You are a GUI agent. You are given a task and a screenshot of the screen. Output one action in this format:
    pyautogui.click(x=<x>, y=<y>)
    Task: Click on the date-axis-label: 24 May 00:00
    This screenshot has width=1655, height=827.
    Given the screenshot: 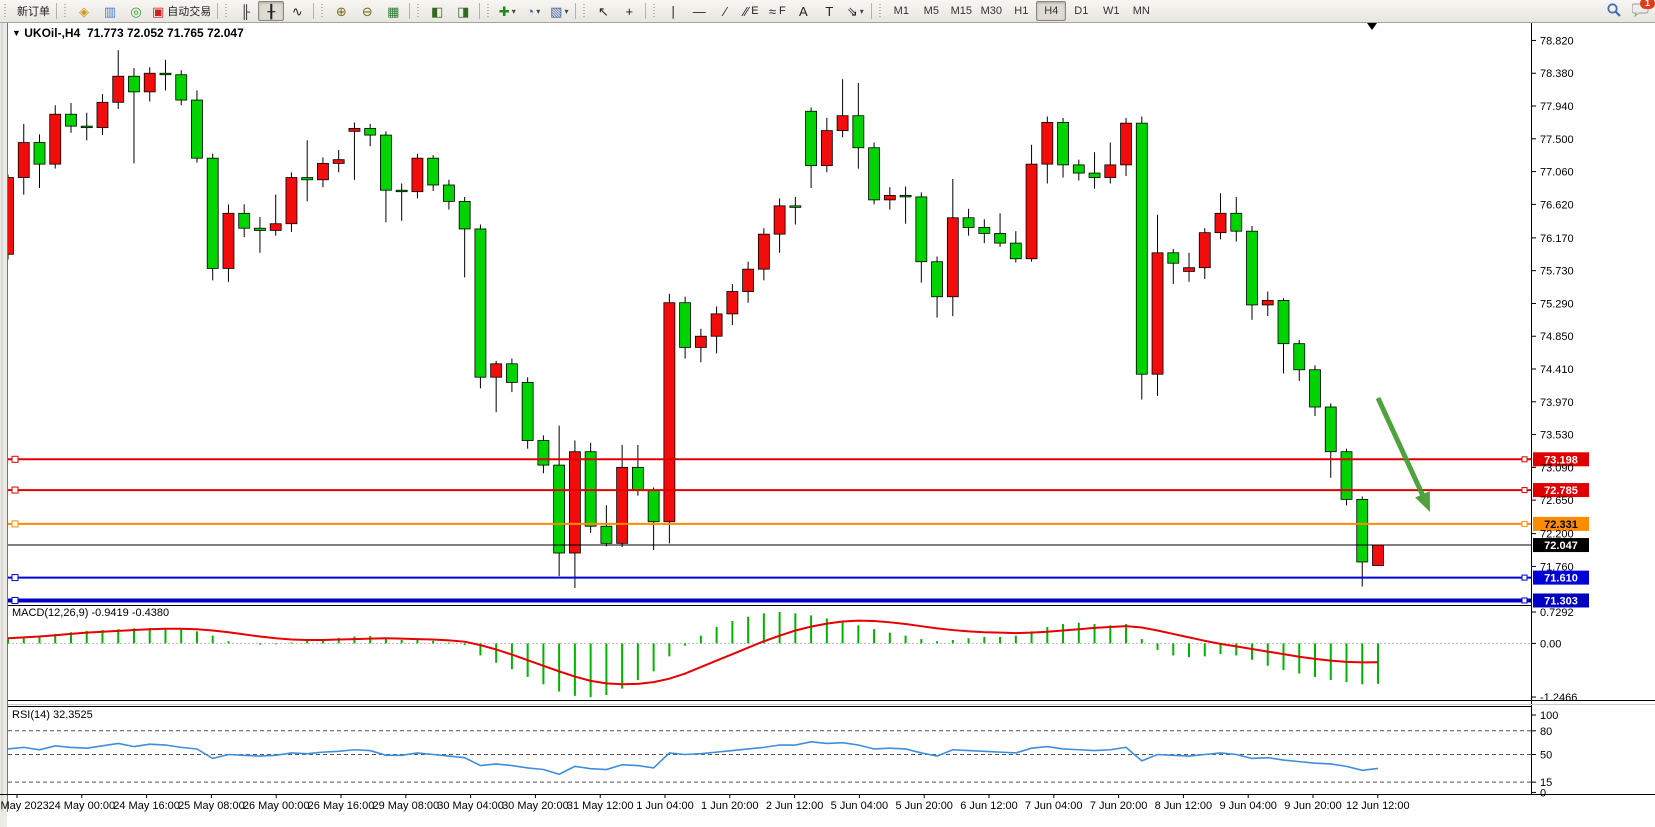 What is the action you would take?
    pyautogui.click(x=81, y=806)
    